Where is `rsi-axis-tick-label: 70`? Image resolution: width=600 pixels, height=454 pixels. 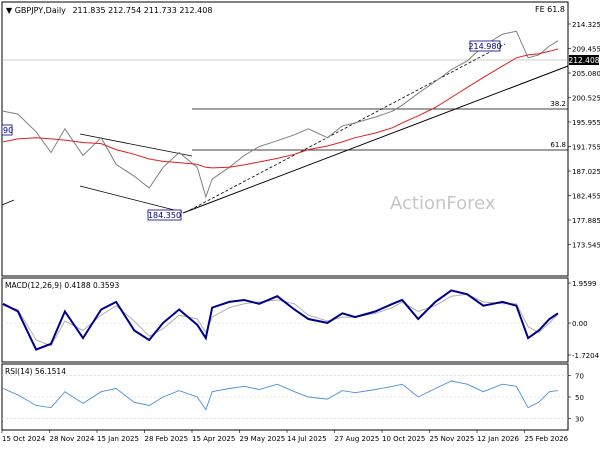 rsi-axis-tick-label: 70 is located at coordinates (579, 377).